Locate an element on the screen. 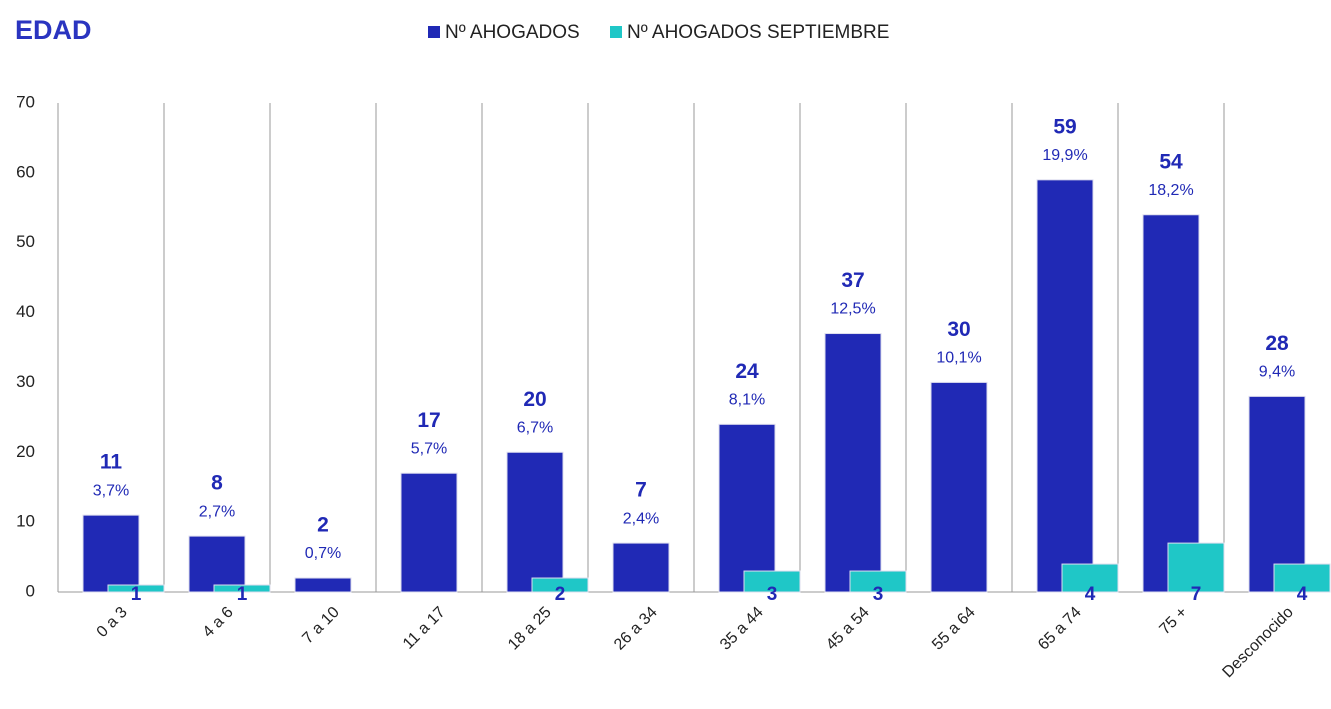 This screenshot has height=709, width=1331. x-tick-label: 4 a 6 is located at coordinates (218, 622).